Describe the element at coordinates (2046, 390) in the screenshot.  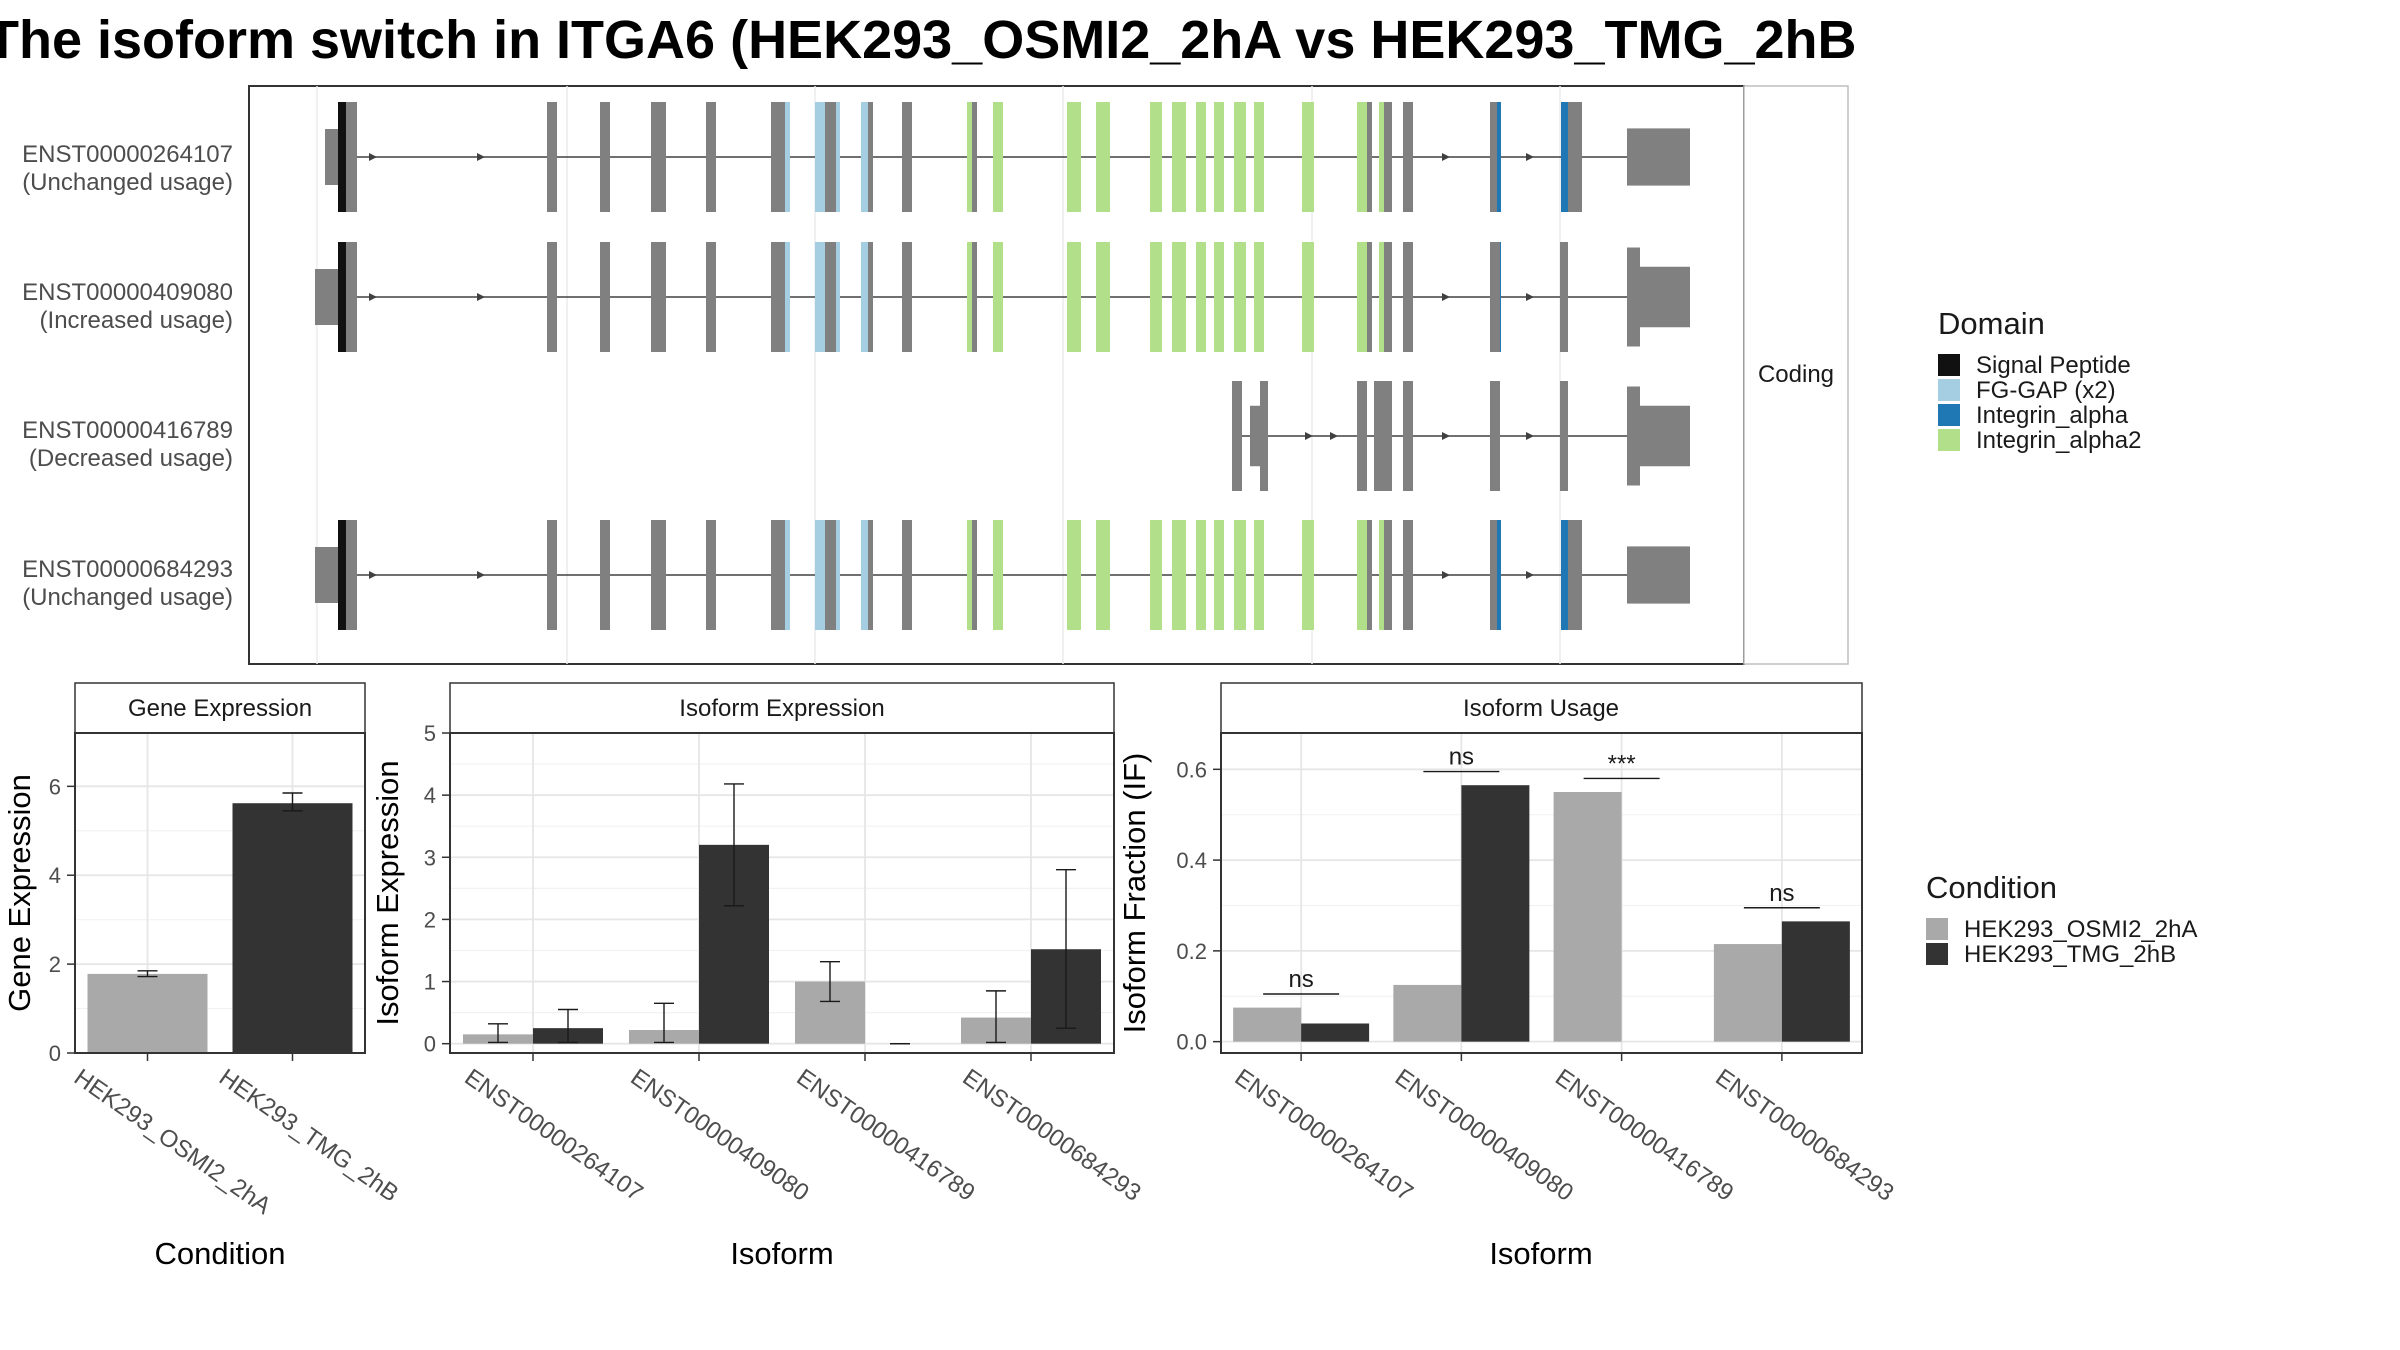
I see `domain-label-fg-gap: FG-GAP (x2)` at that location.